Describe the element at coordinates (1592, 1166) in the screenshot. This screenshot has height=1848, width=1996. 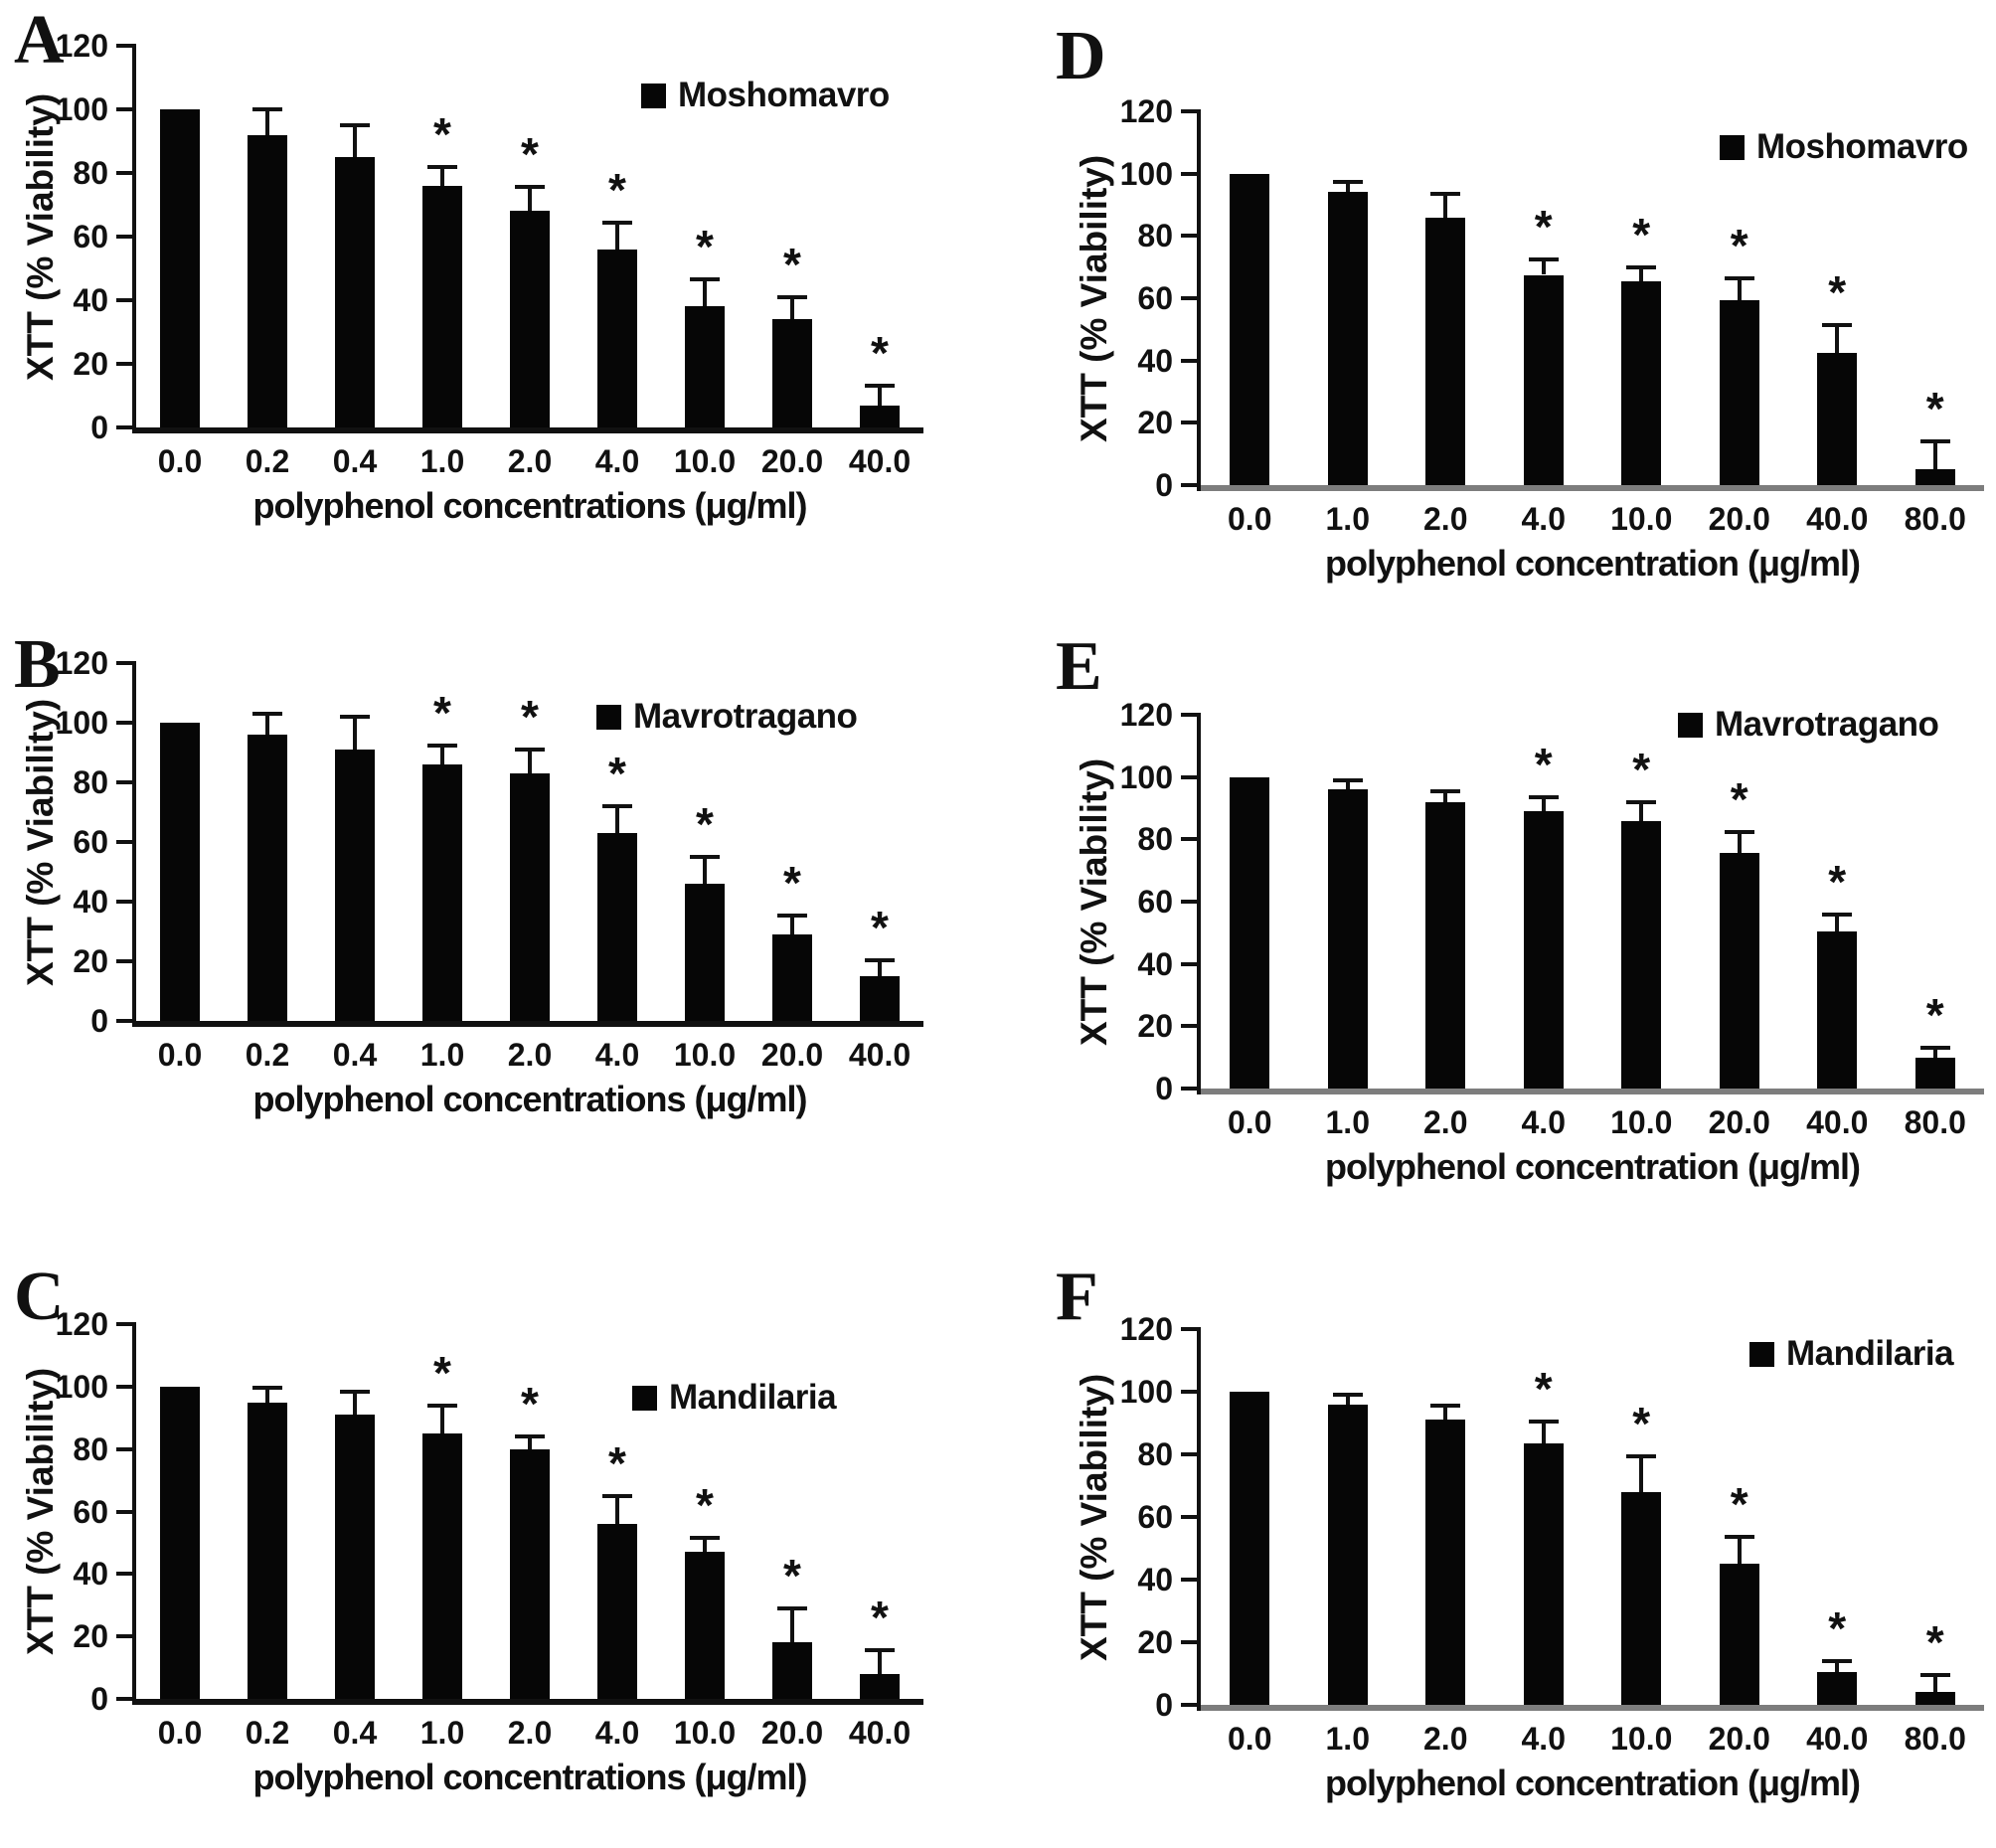
I see `x-axis-title: polyphenol concentration (μg/ml)` at that location.